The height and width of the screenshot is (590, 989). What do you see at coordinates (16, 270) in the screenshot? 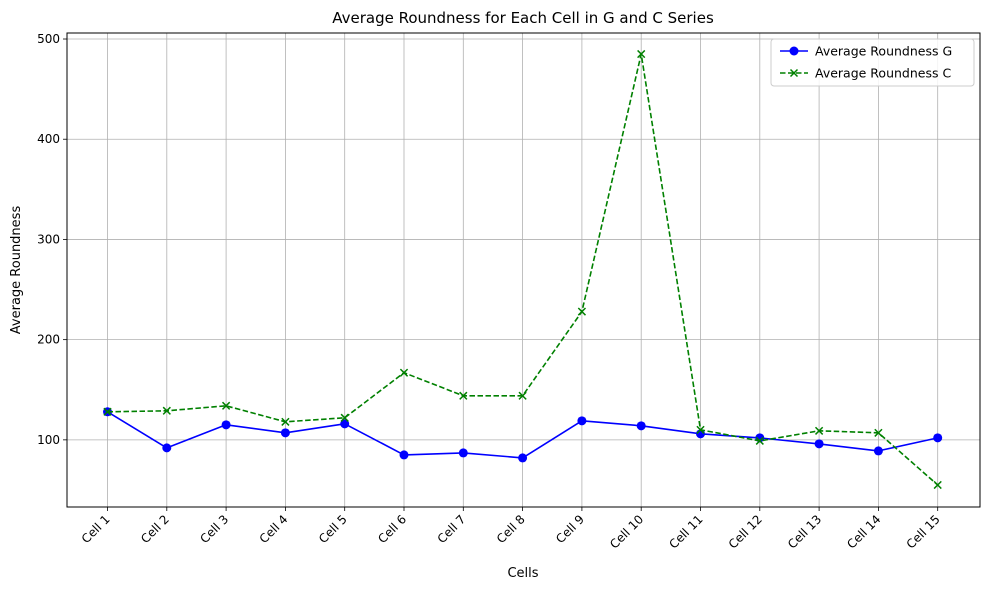
I see `y-axis-label: Average Roundness` at bounding box center [16, 270].